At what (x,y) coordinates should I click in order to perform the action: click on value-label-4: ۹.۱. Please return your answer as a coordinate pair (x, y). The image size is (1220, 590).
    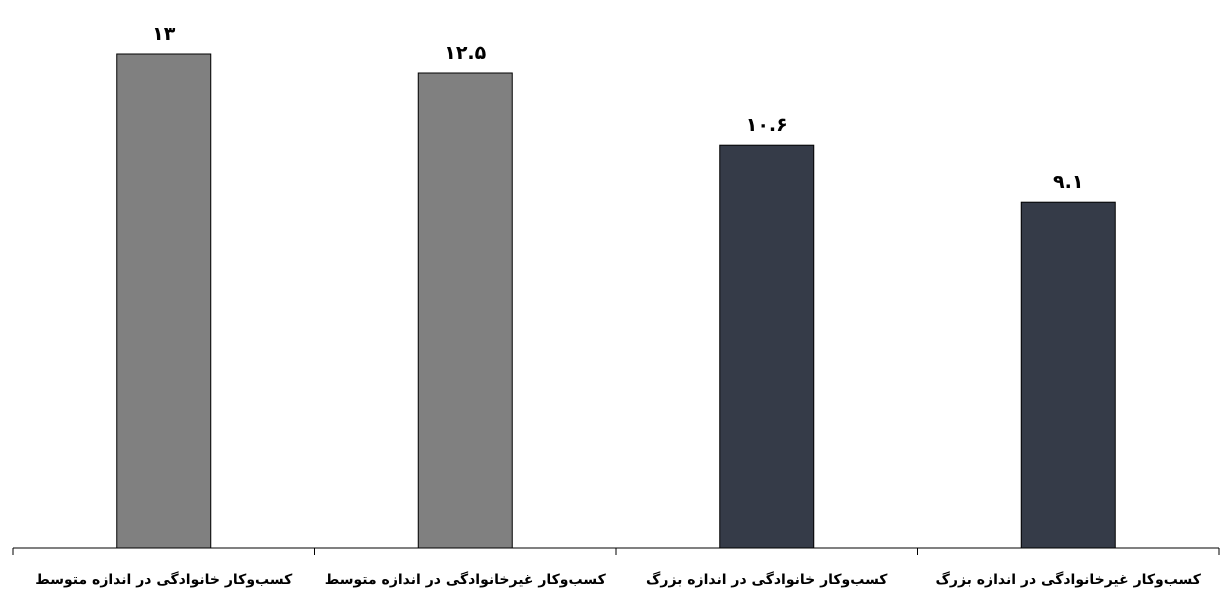
    Looking at the image, I should click on (1068, 182).